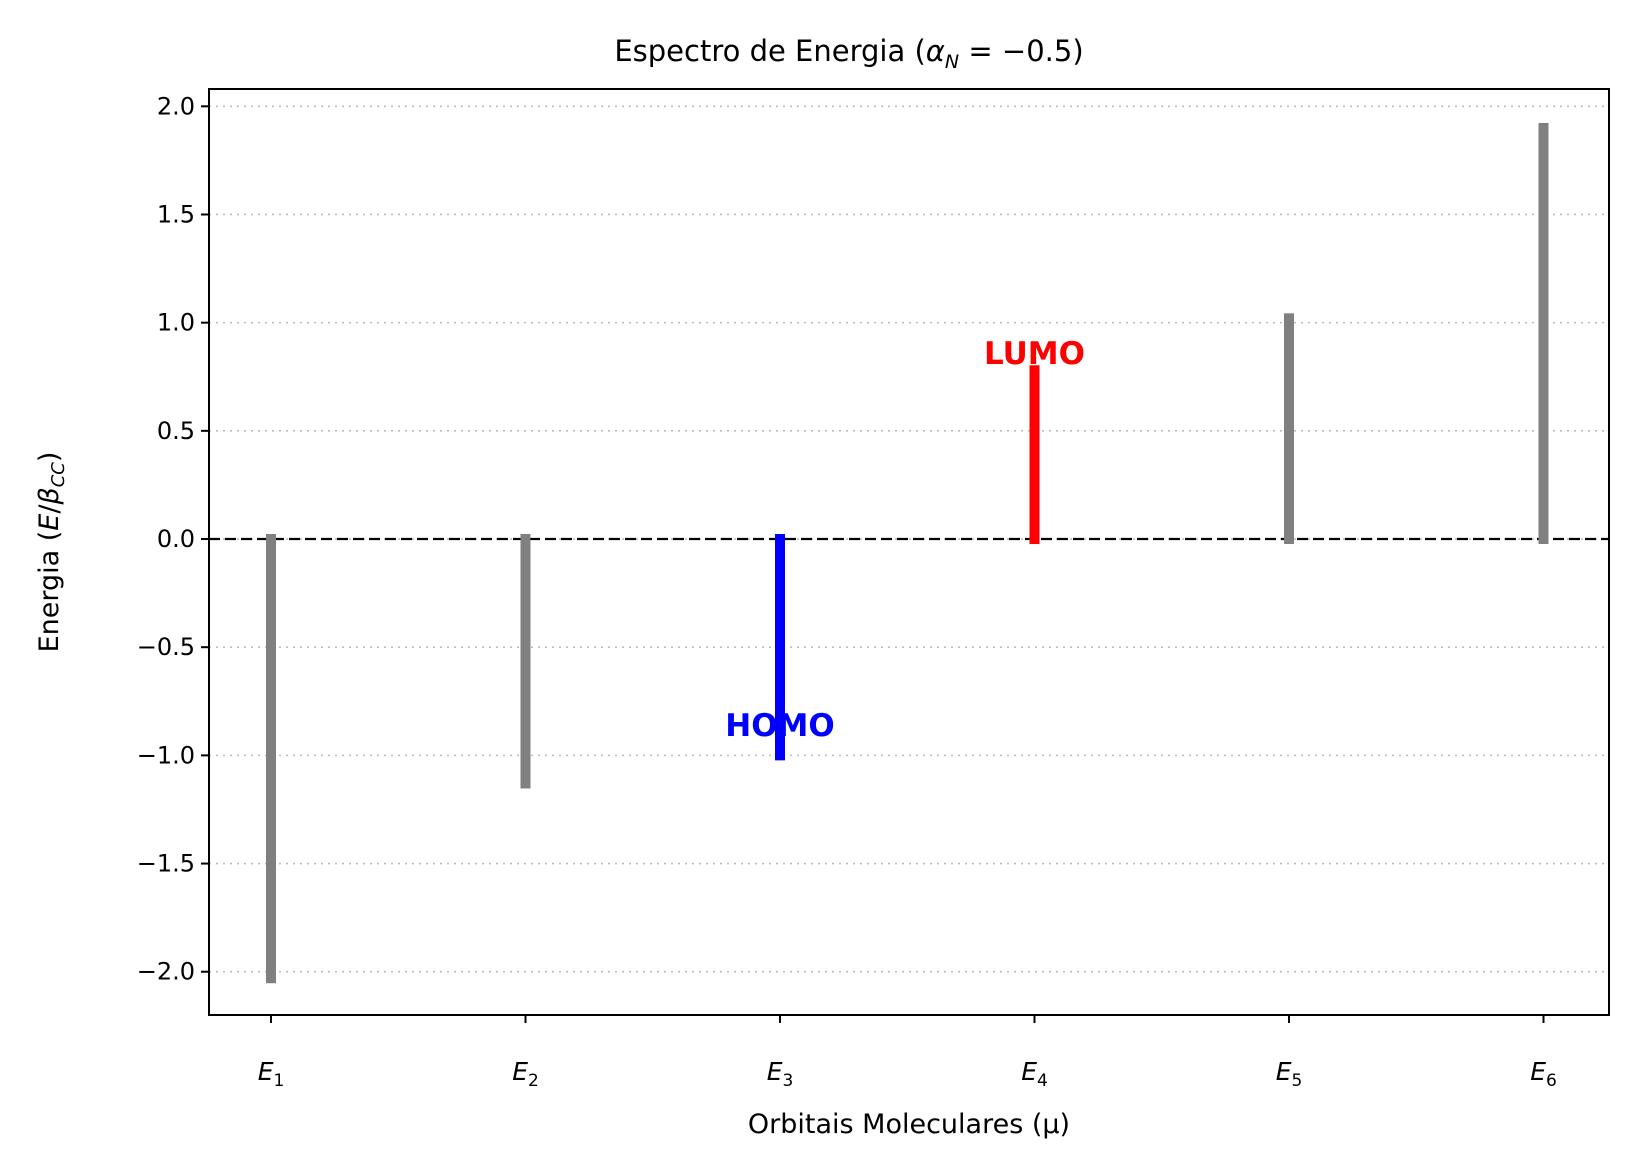 The image size is (1631, 1168). Describe the element at coordinates (907, 1053) in the screenshot. I see `x-axis-ticks: E1 E2 E3 E4 E5 E6` at that location.